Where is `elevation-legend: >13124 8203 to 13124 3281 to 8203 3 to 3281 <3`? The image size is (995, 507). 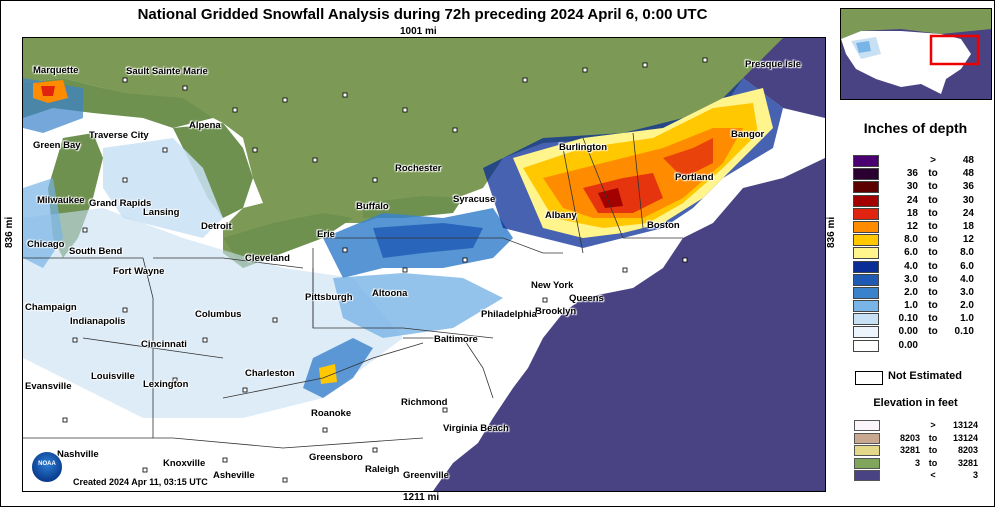 elevation-legend: >13124 8203 to 13124 3281 to 8203 3 to 3281 <3 is located at coordinates (917, 451).